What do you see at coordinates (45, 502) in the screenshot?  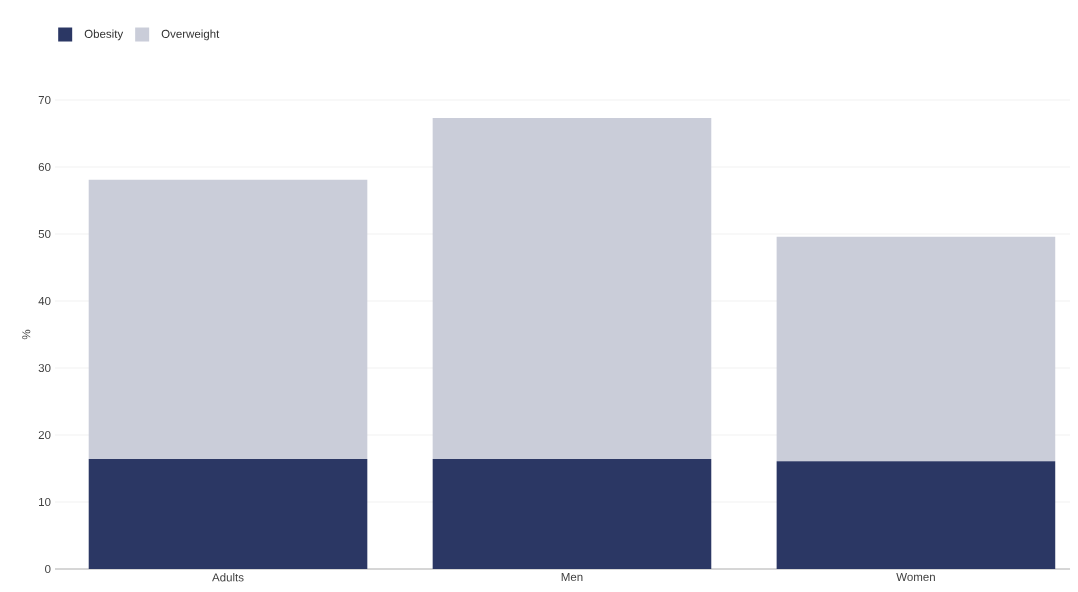 I see `y-tick-label: 10` at bounding box center [45, 502].